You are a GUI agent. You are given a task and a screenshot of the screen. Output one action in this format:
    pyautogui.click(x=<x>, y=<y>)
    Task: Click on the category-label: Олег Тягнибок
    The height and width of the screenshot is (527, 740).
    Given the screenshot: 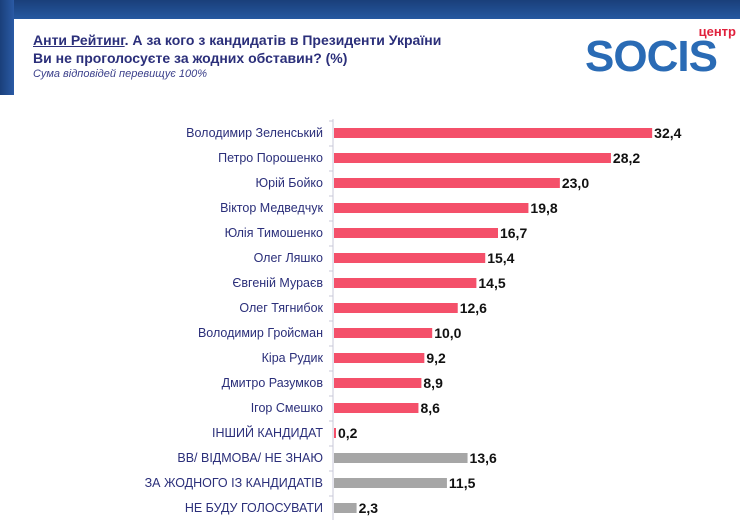 What is the action you would take?
    pyautogui.click(x=281, y=308)
    